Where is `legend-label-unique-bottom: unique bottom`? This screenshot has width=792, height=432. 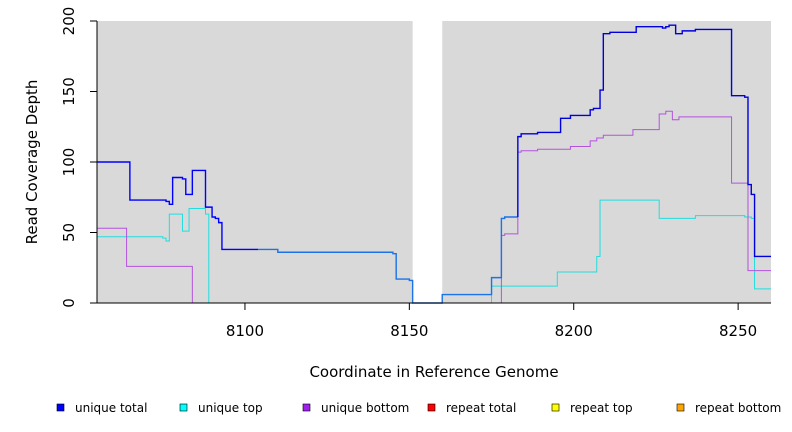
legend-label-unique-bottom: unique bottom is located at coordinates (365, 408).